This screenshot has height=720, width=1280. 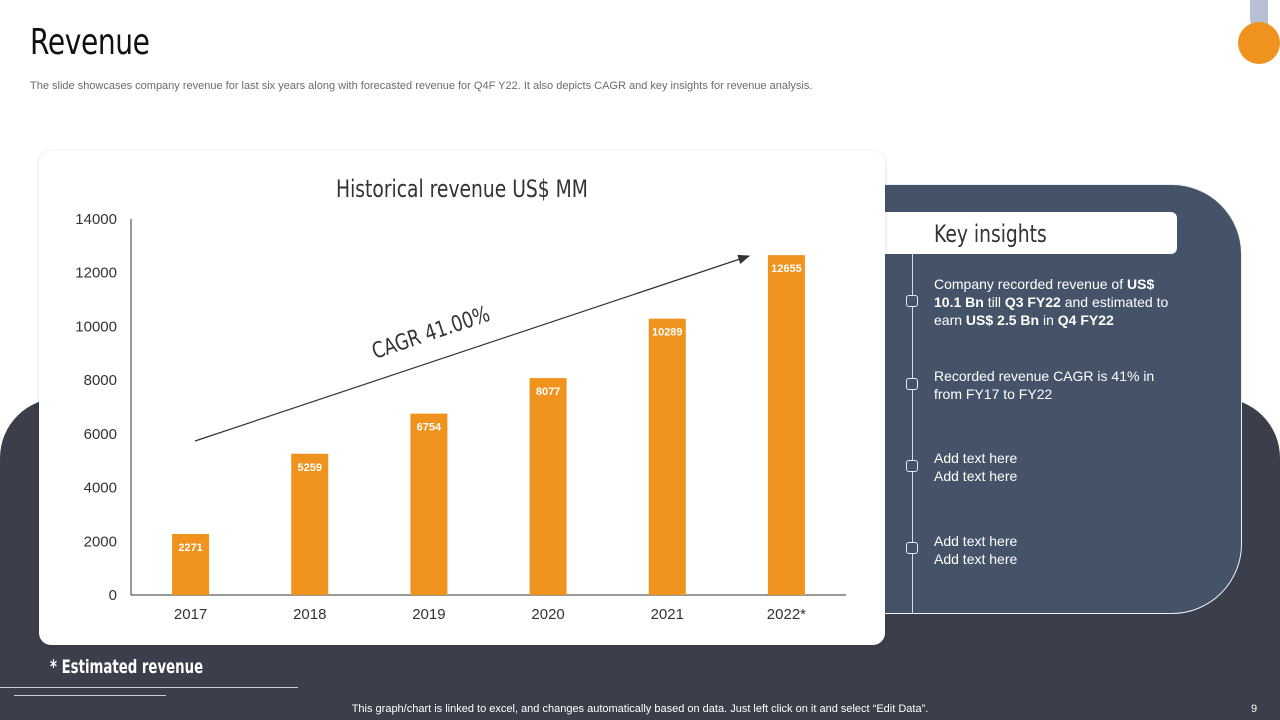 I want to click on bar-data-label: 10289, so click(x=667, y=333).